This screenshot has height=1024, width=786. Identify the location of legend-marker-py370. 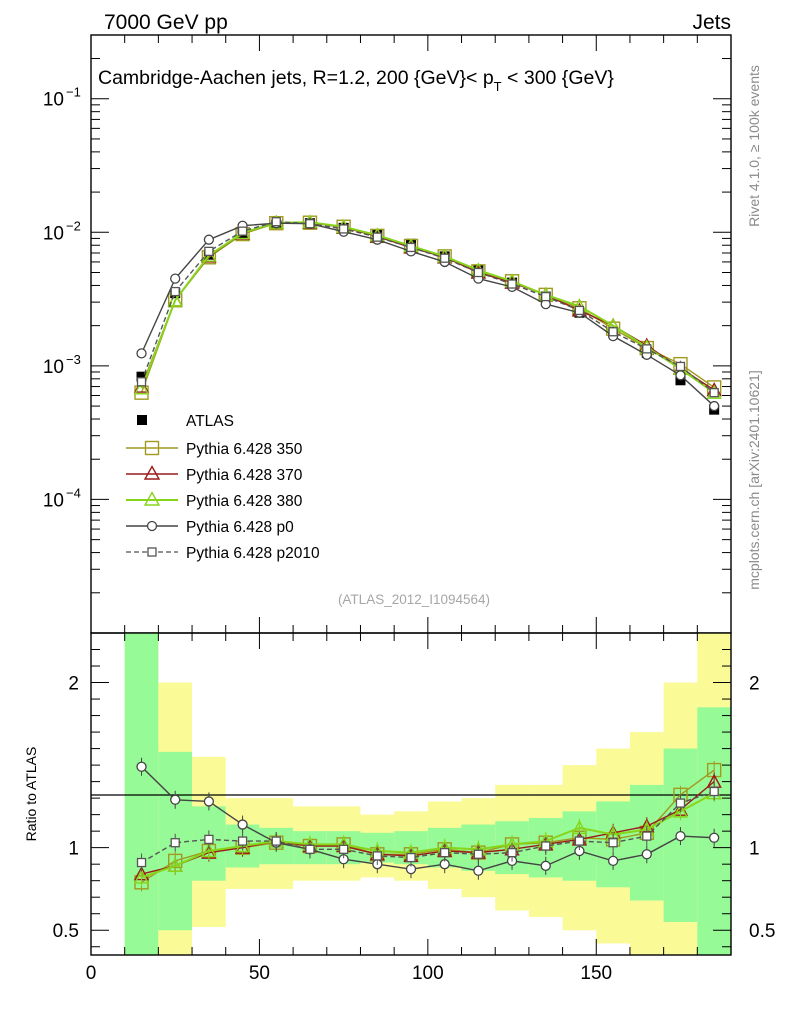
(152, 472).